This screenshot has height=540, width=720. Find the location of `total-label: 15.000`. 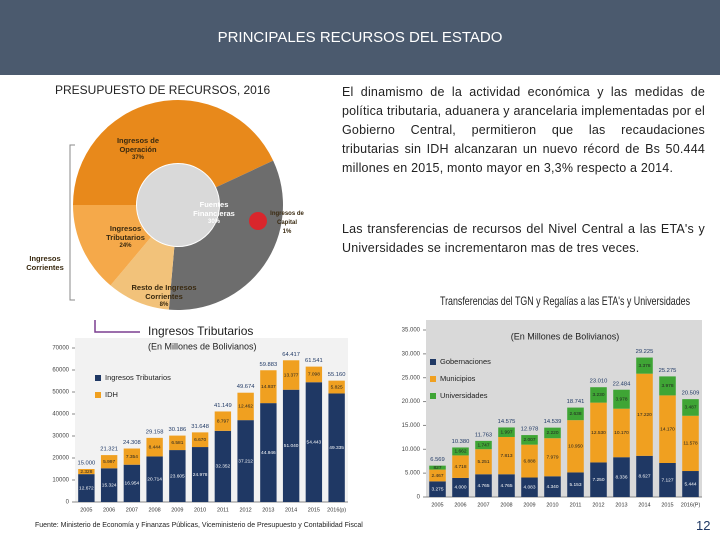

total-label: 15.000 is located at coordinates (87, 464).